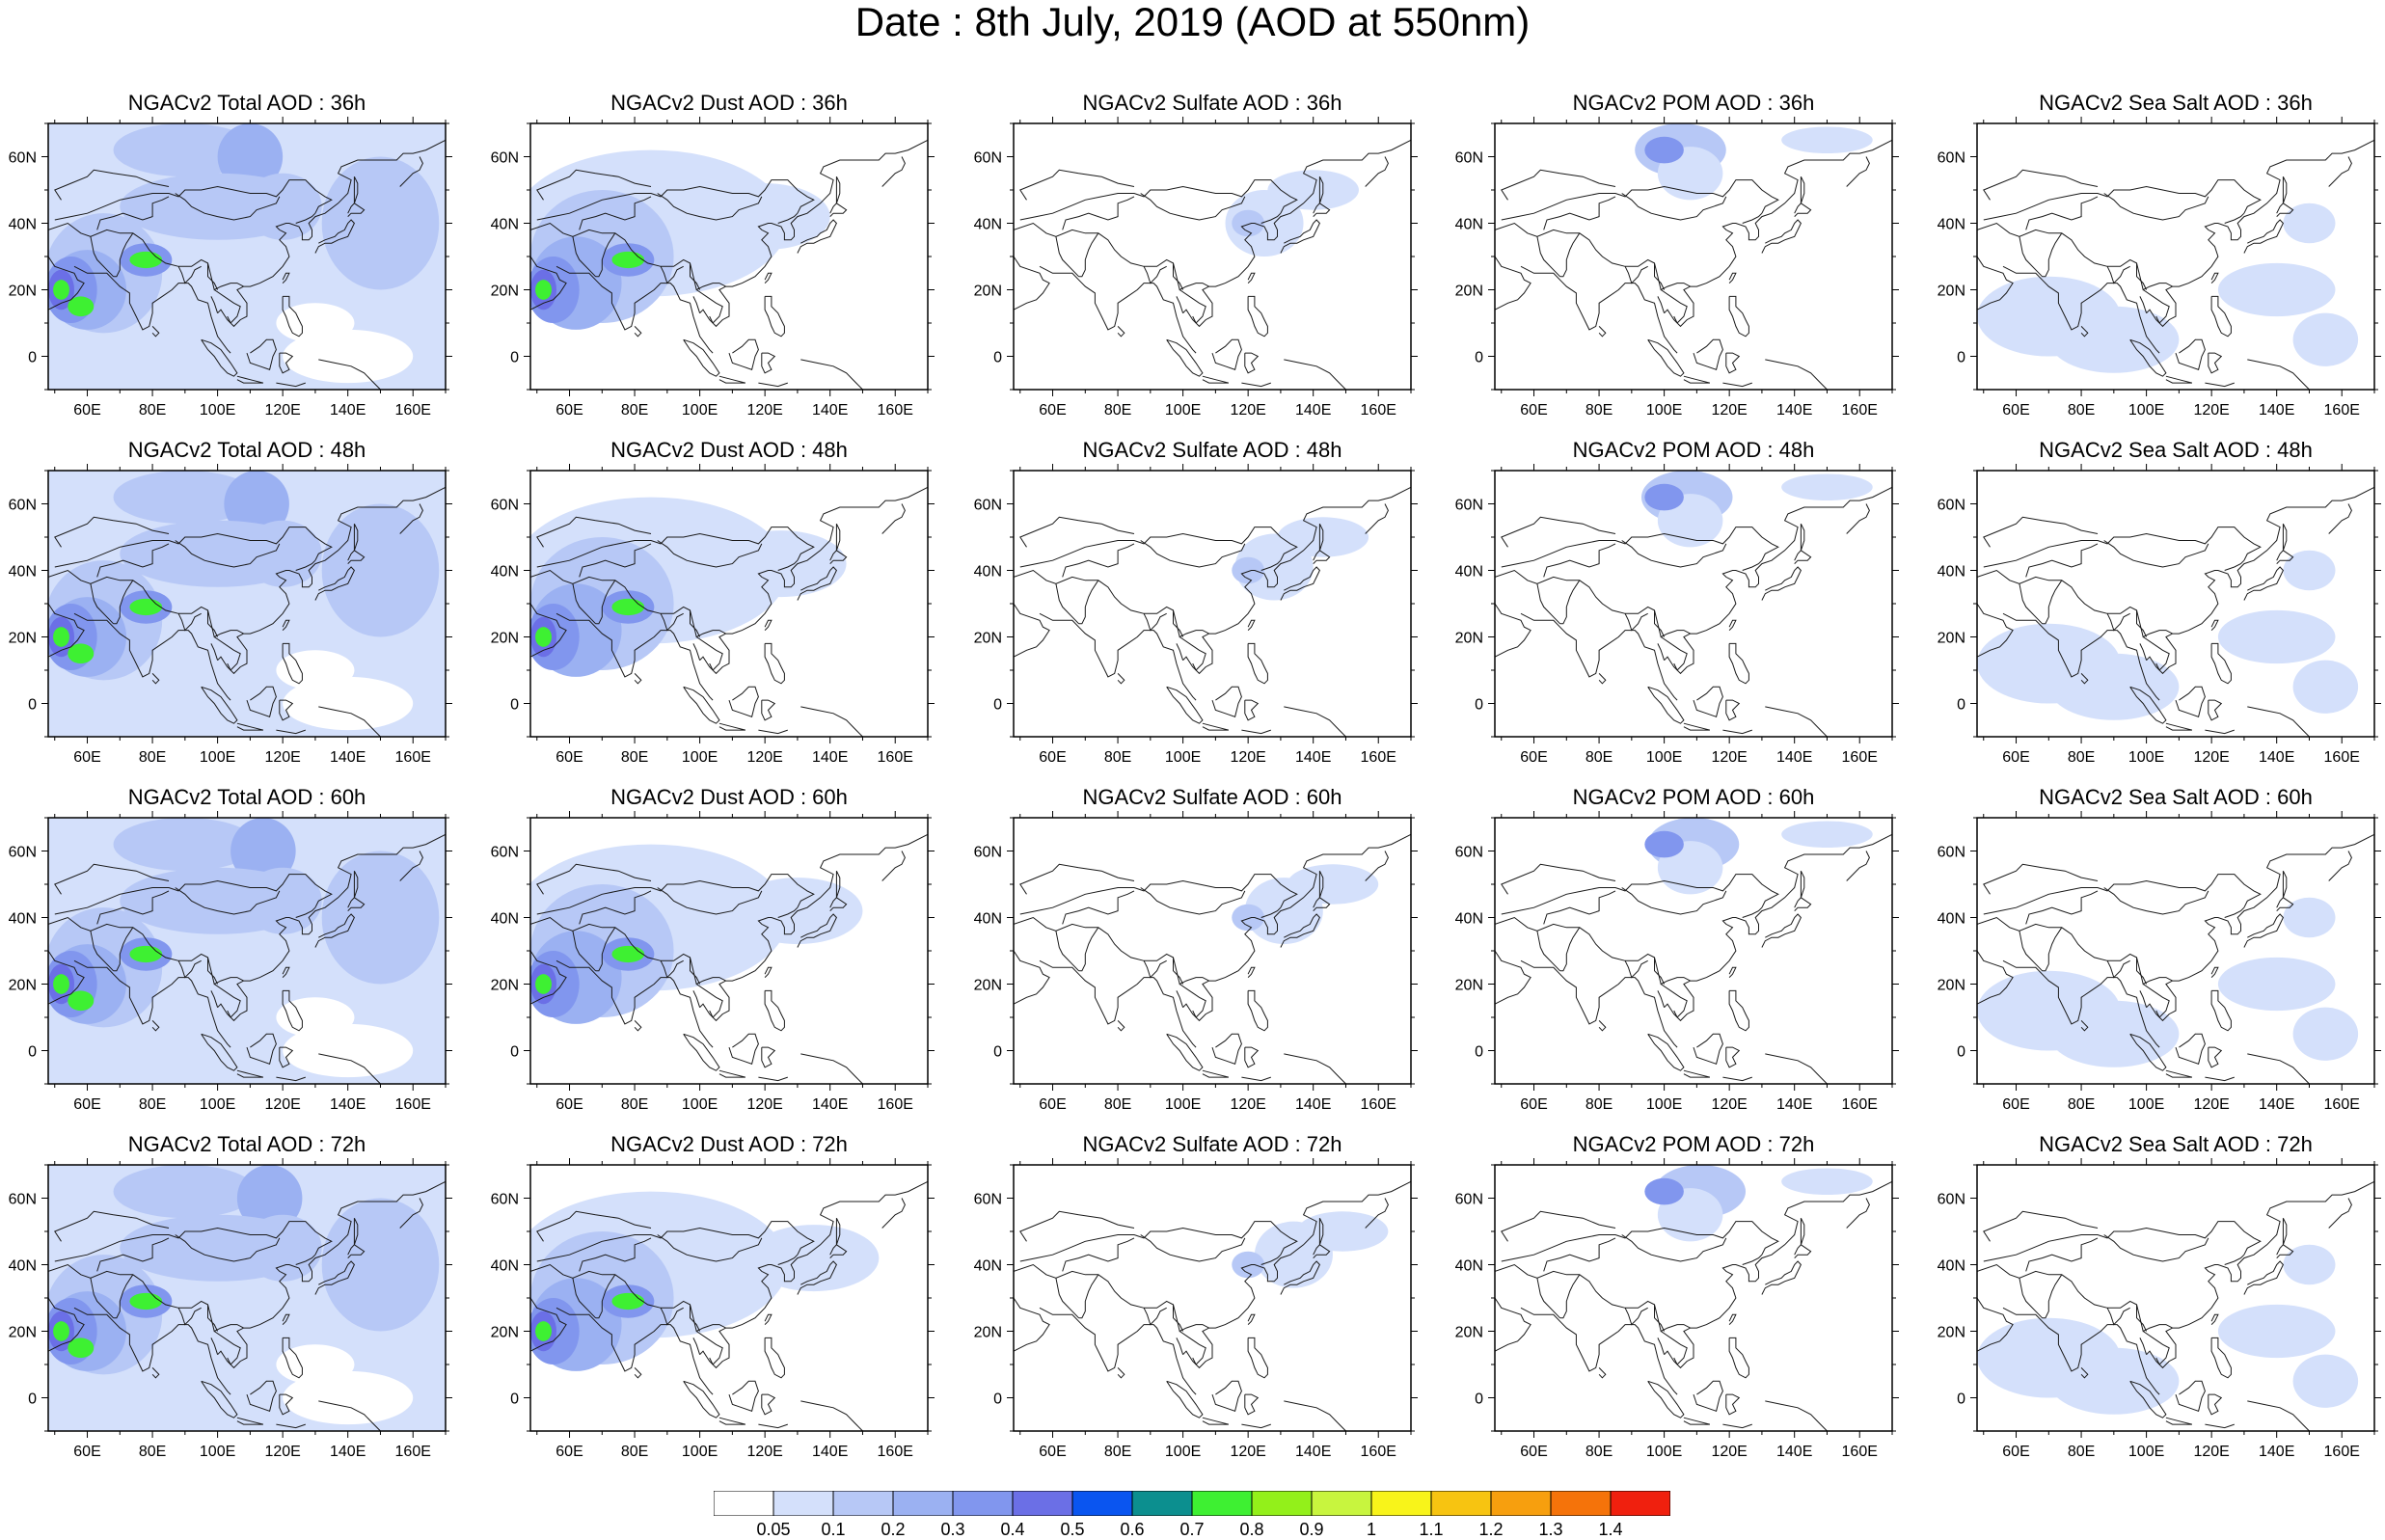 This screenshot has height=1540, width=2385. Describe the element at coordinates (893, 1529) in the screenshot. I see `colorbar-label: 0.2` at that location.